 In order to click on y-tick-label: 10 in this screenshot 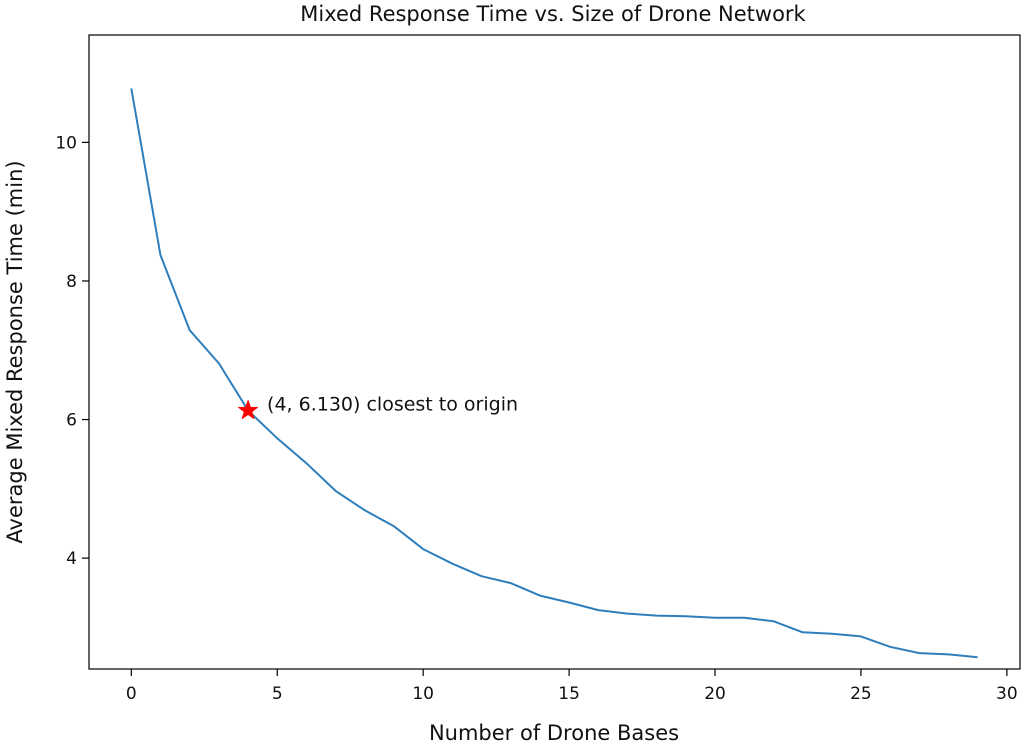, I will do `click(66, 143)`.